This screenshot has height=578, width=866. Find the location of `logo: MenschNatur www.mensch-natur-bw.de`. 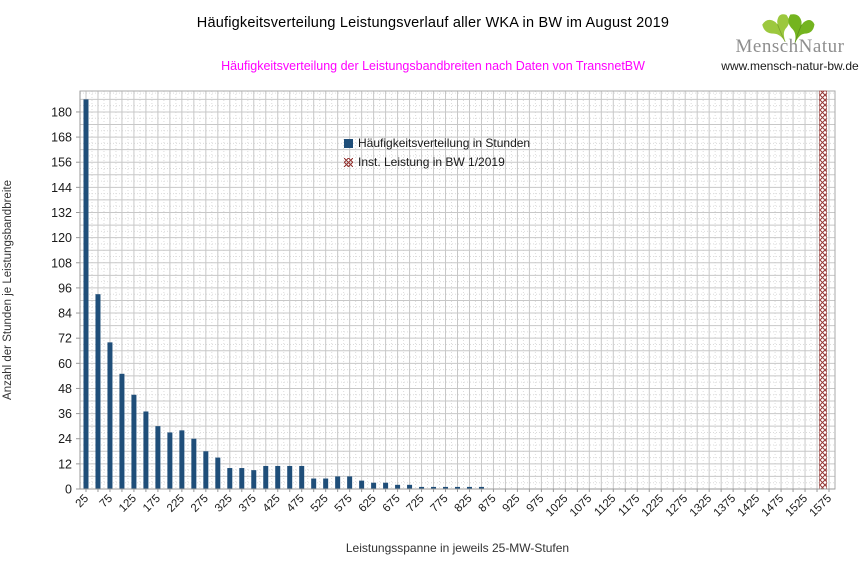

logo: MenschNatur www.mensch-natur-bw.de is located at coordinates (790, 38).